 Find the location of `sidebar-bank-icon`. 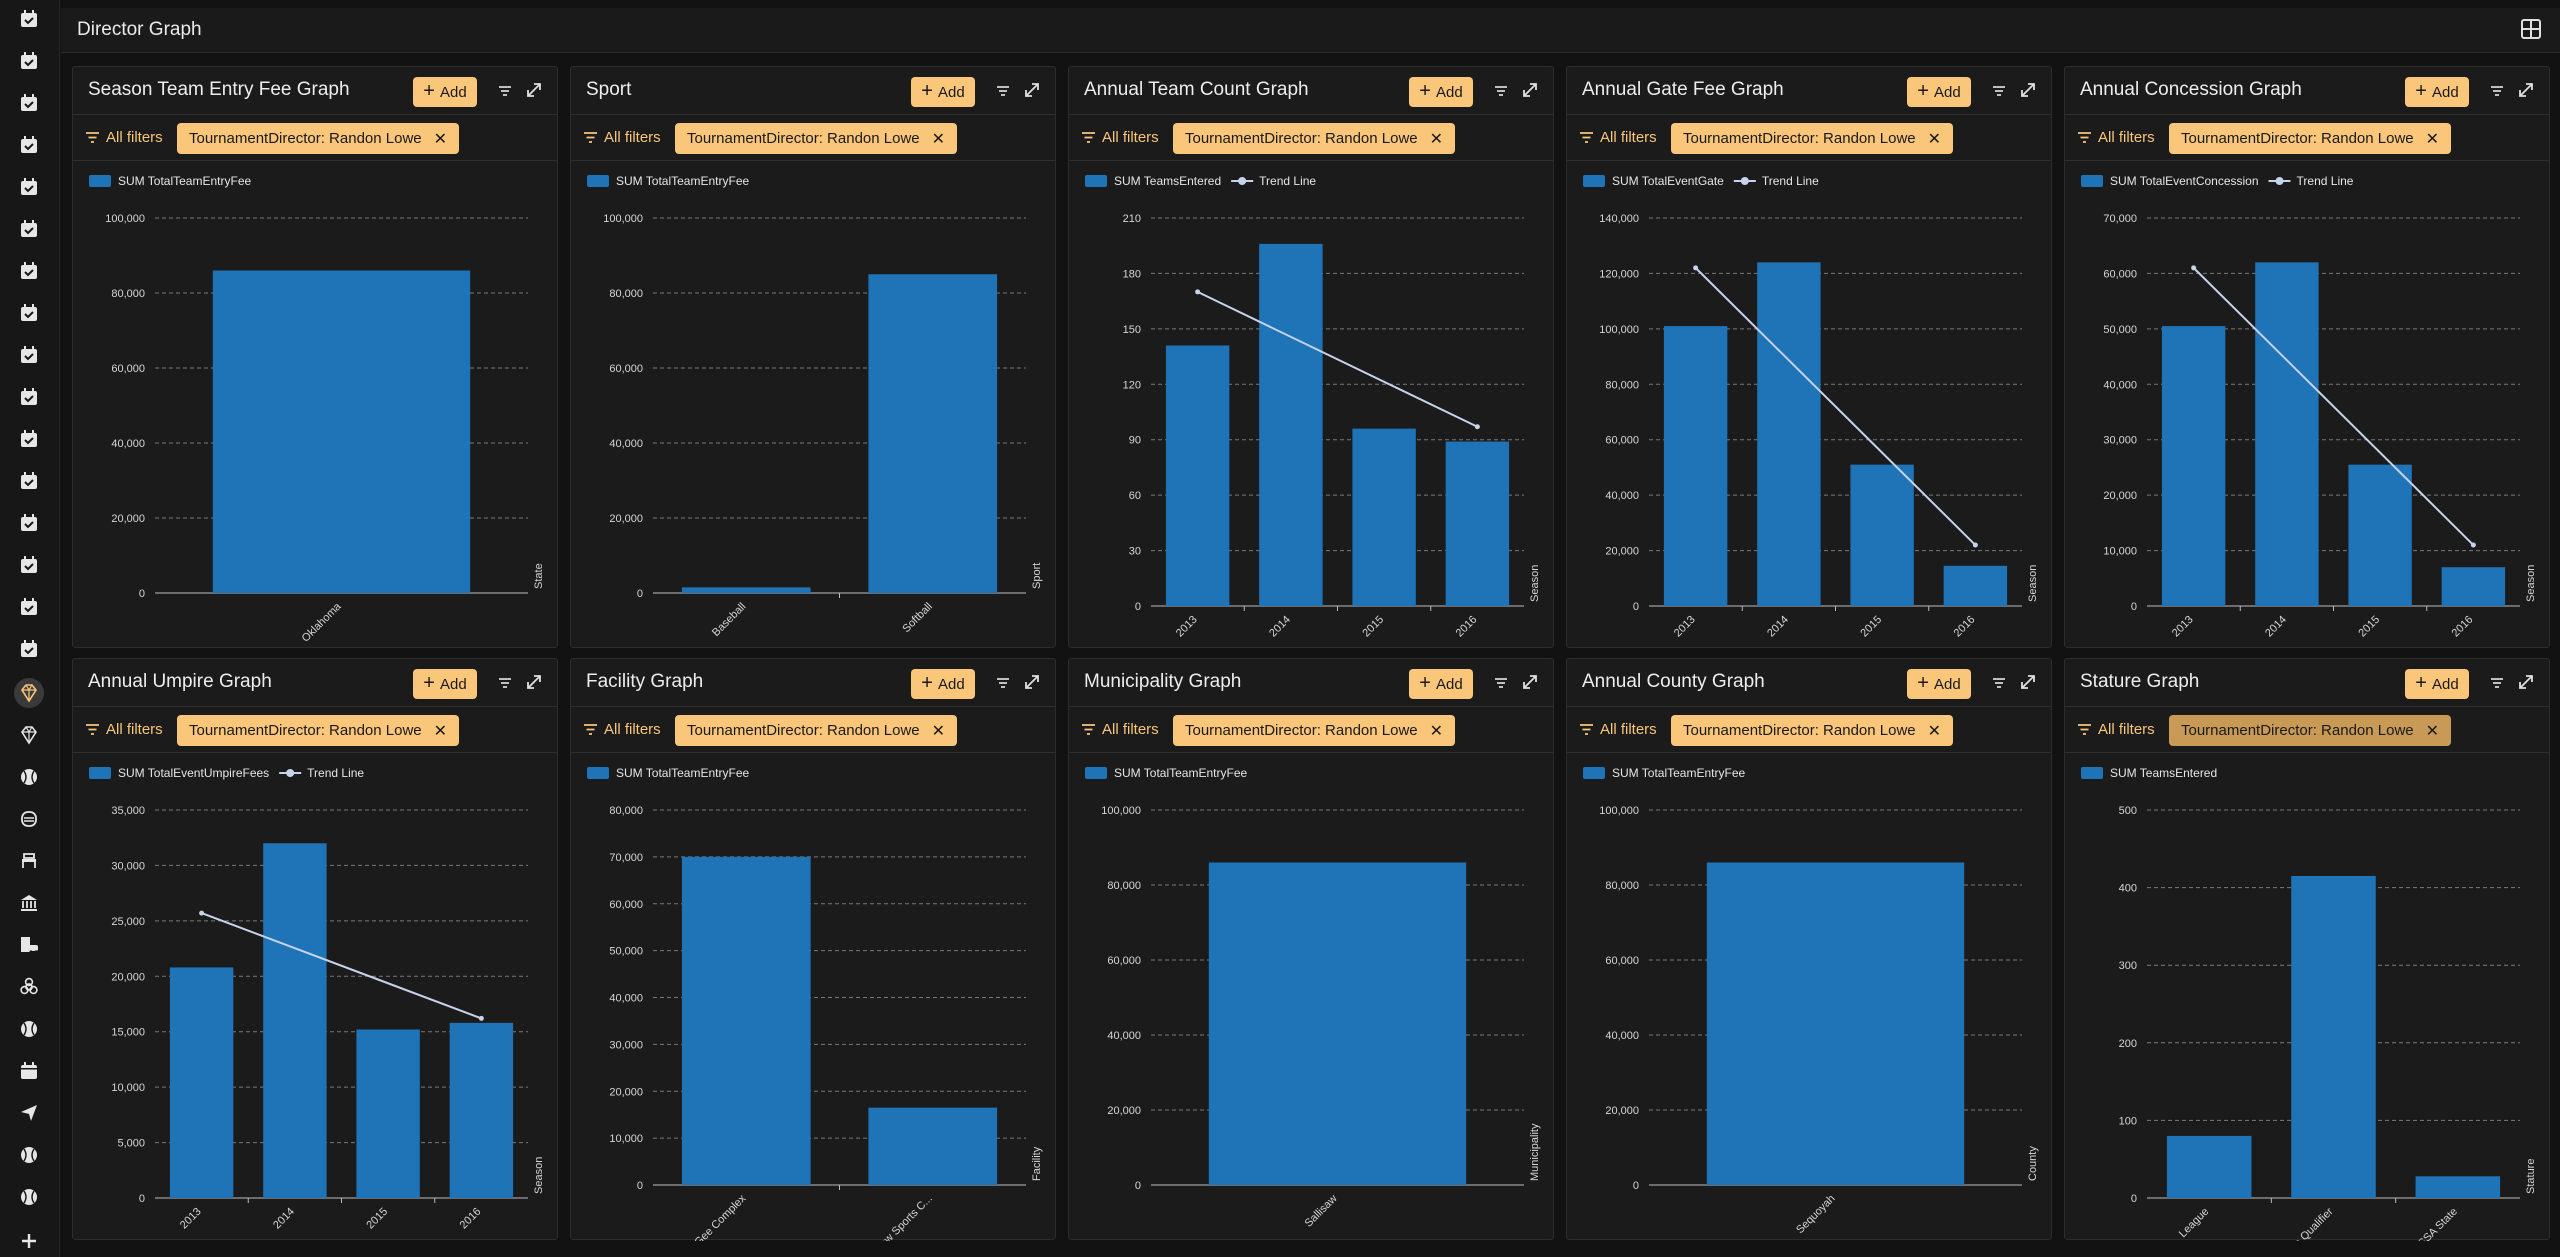

sidebar-bank-icon is located at coordinates (29, 903).